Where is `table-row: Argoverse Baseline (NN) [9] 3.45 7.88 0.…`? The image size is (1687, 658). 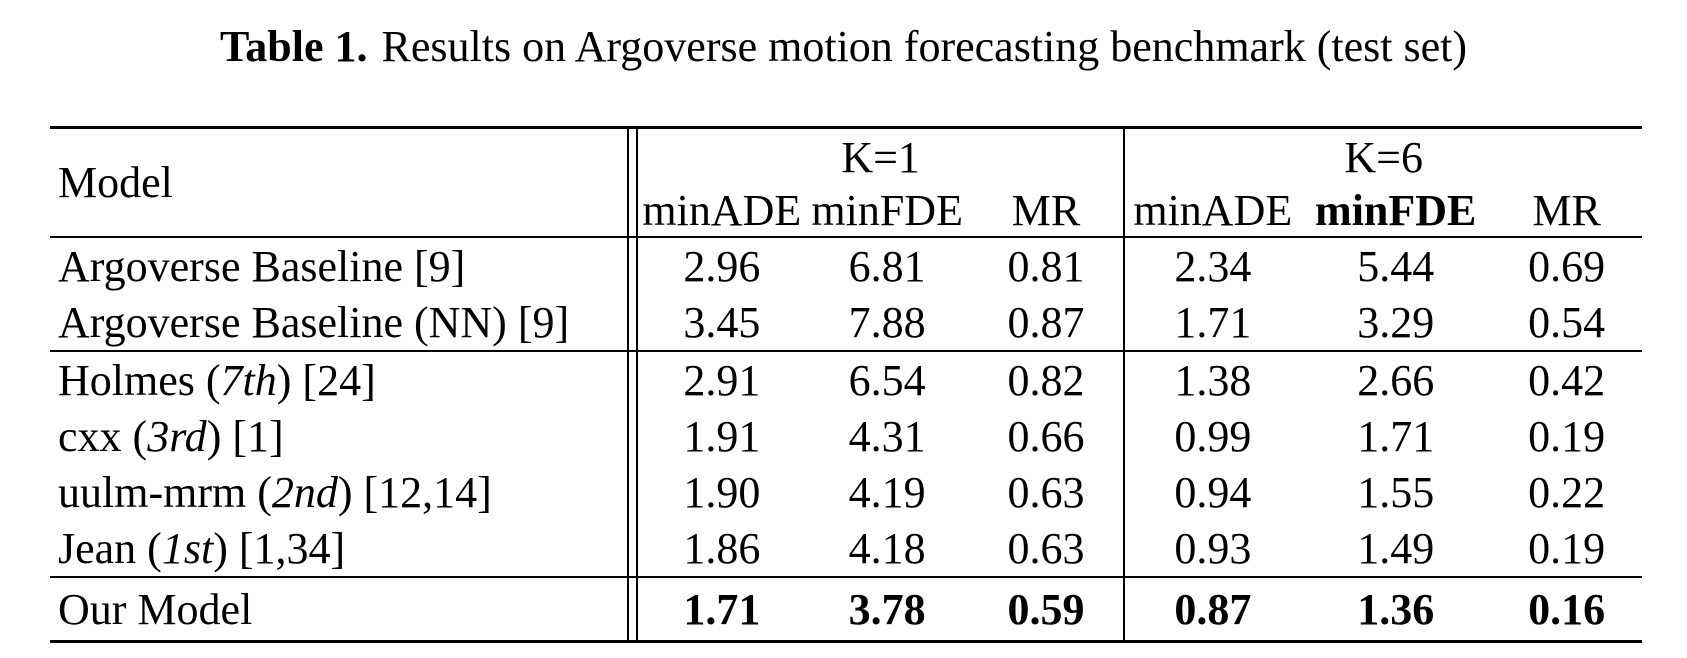 table-row: Argoverse Baseline (NN) [9] 3.45 7.88 0.… is located at coordinates (846, 323).